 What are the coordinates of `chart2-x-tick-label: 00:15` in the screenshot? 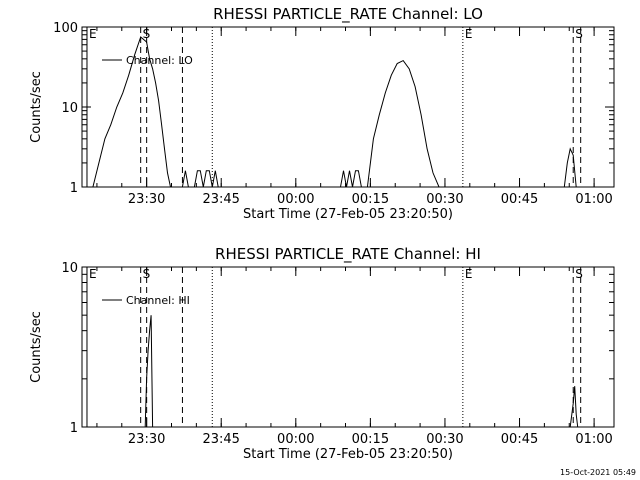 It's located at (370, 439).